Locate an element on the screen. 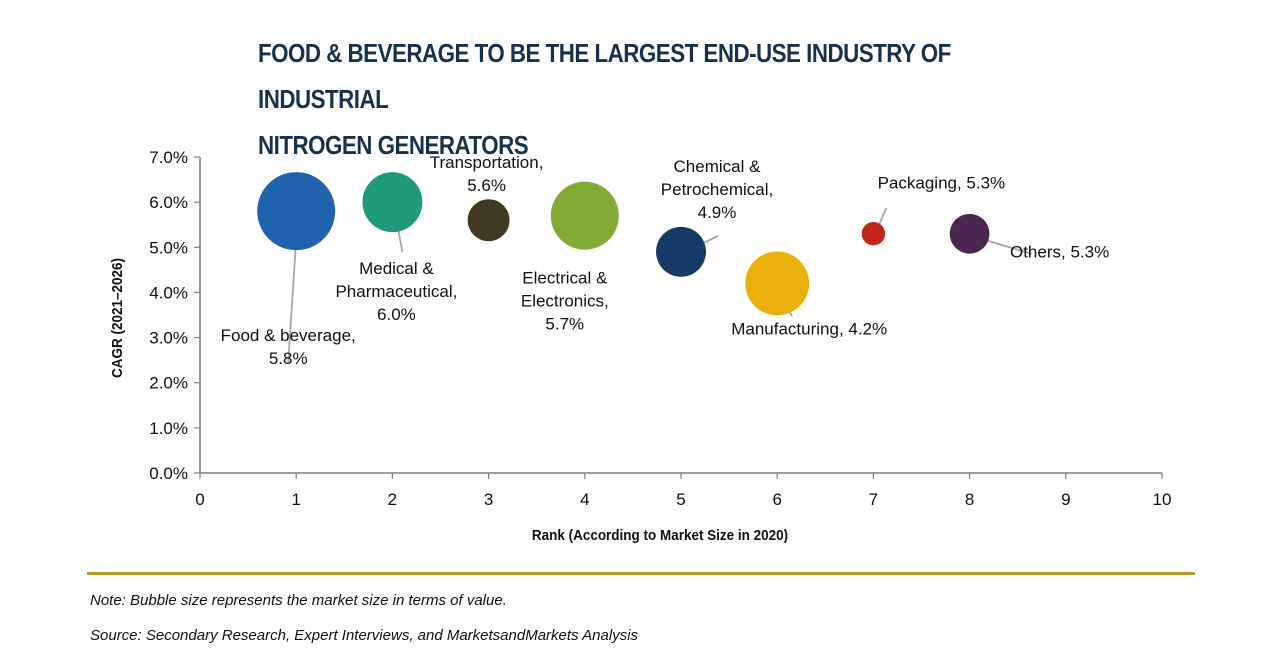 Image resolution: width=1280 pixels, height=670 pixels. bubble-medical-pharmaceutical is located at coordinates (392, 202).